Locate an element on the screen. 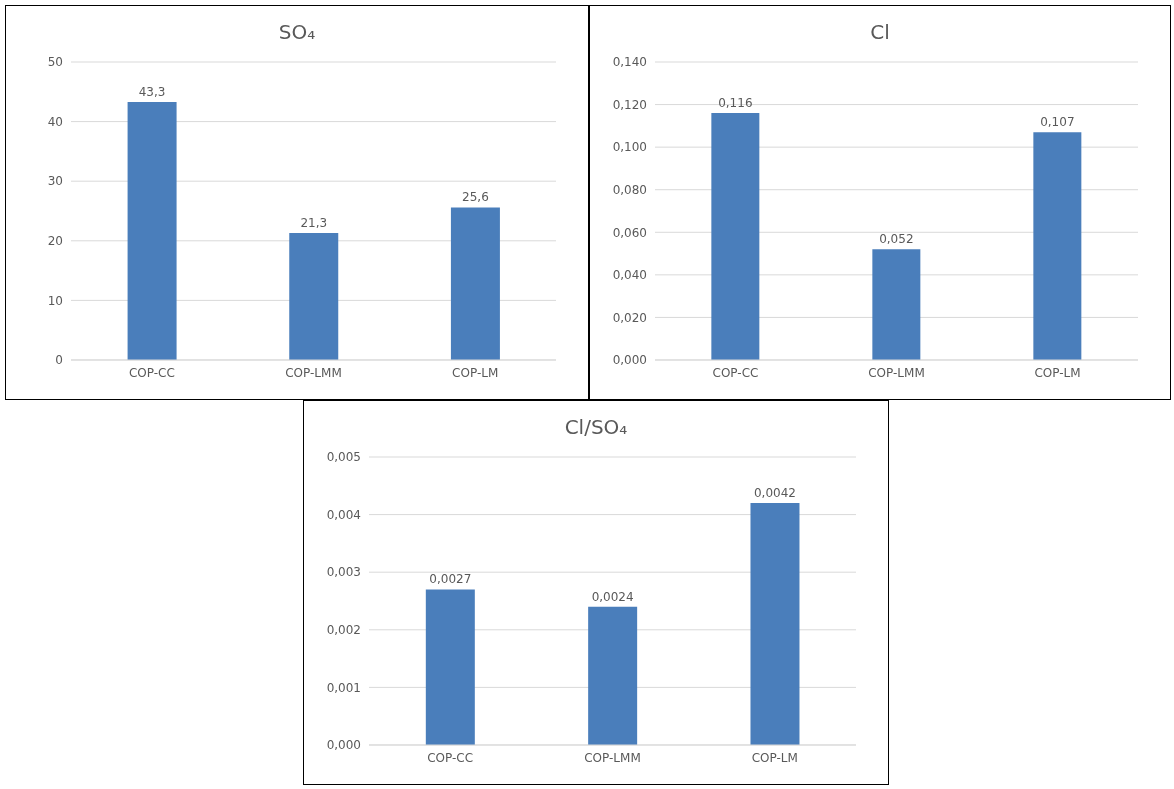 The width and height of the screenshot is (1174, 789). y-tick-label: 0 is located at coordinates (59, 360).